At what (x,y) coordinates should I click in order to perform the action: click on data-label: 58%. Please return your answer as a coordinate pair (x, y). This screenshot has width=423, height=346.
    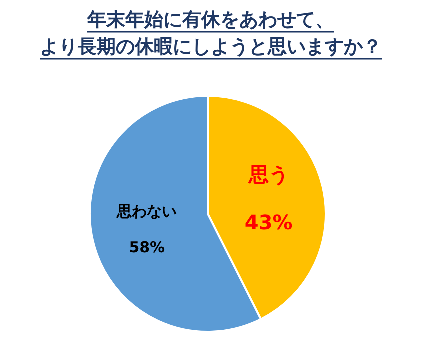
    Looking at the image, I should click on (147, 247).